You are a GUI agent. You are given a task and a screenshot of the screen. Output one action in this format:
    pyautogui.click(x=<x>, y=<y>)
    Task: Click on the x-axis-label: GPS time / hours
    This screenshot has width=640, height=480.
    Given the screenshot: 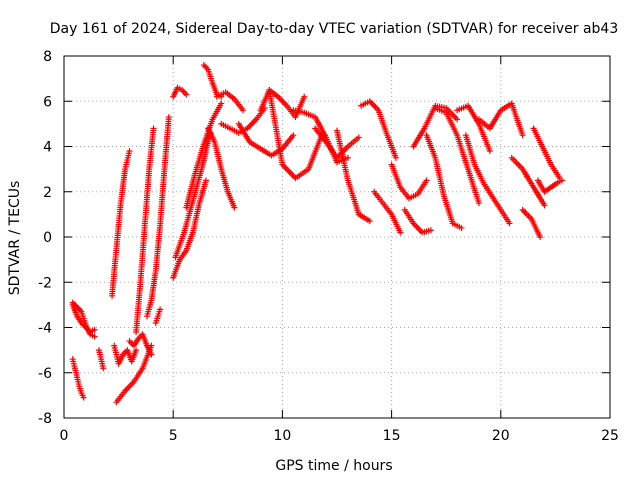 What is the action you would take?
    pyautogui.click(x=333, y=466)
    